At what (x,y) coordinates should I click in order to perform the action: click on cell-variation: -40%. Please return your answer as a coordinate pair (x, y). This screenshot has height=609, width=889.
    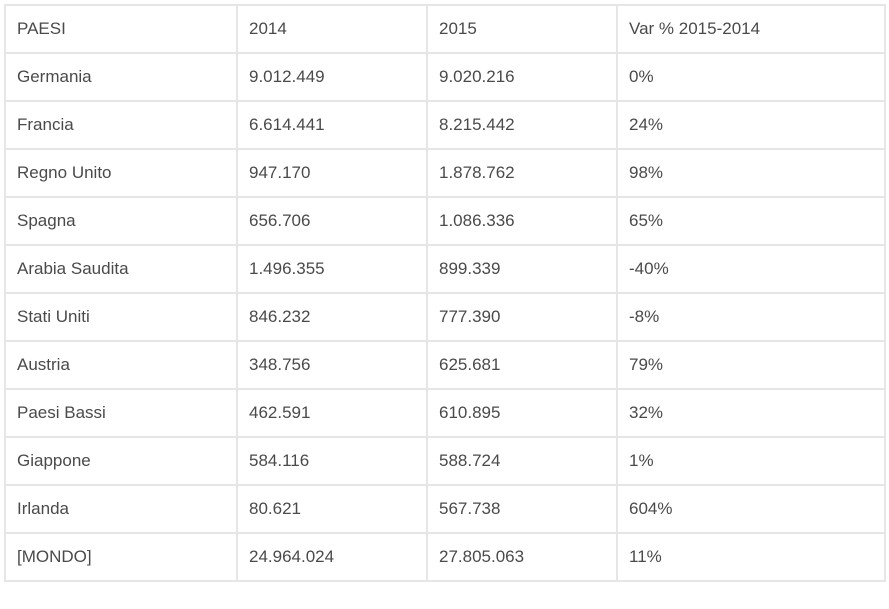
    Looking at the image, I should click on (751, 269).